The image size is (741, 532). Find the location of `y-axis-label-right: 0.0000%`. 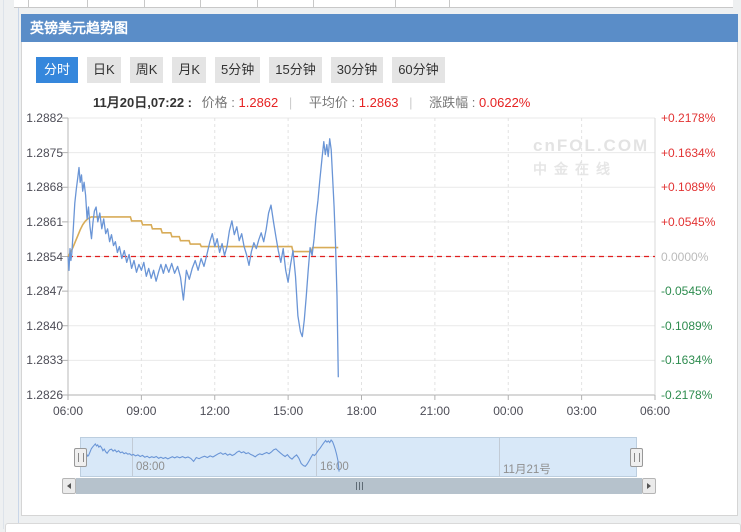

y-axis-label-right: 0.0000% is located at coordinates (685, 256).